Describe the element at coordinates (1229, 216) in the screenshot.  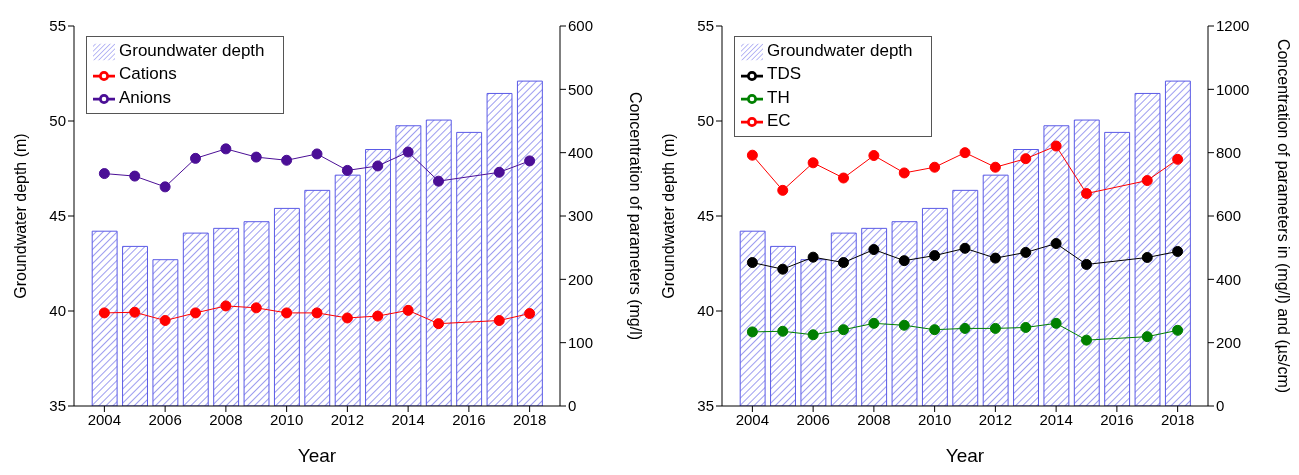
I see `y2-tick-label: 600` at that location.